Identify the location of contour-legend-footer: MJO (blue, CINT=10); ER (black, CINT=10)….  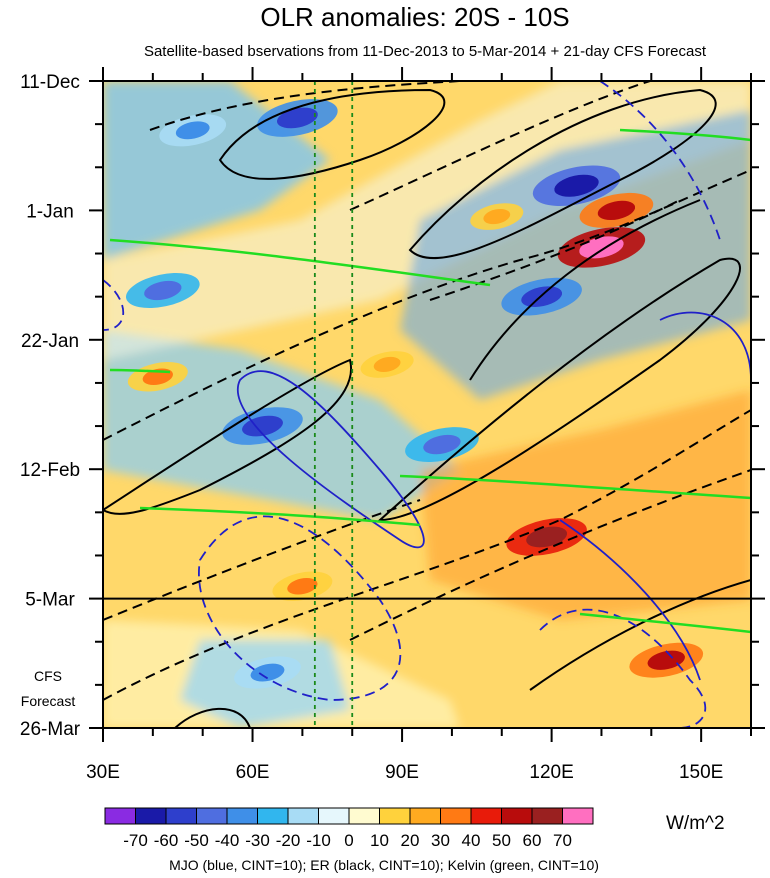
(384, 865).